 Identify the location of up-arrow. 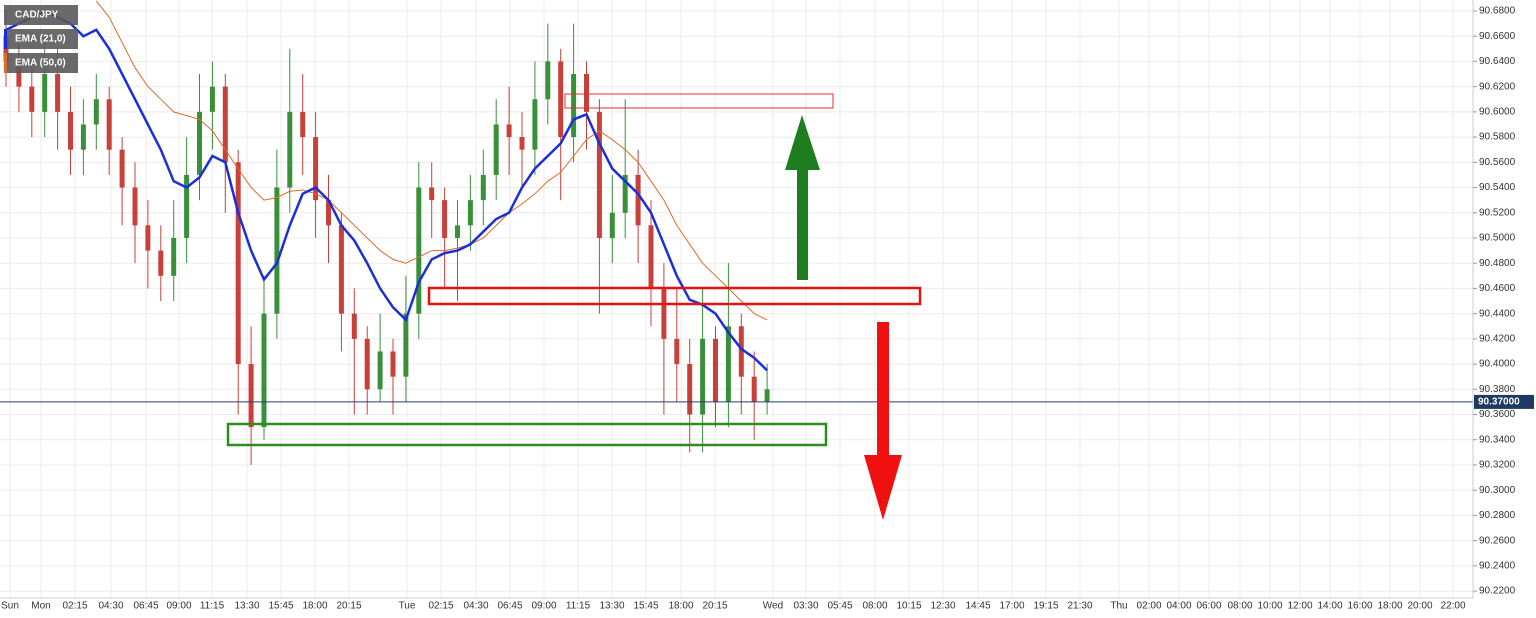
(802, 197).